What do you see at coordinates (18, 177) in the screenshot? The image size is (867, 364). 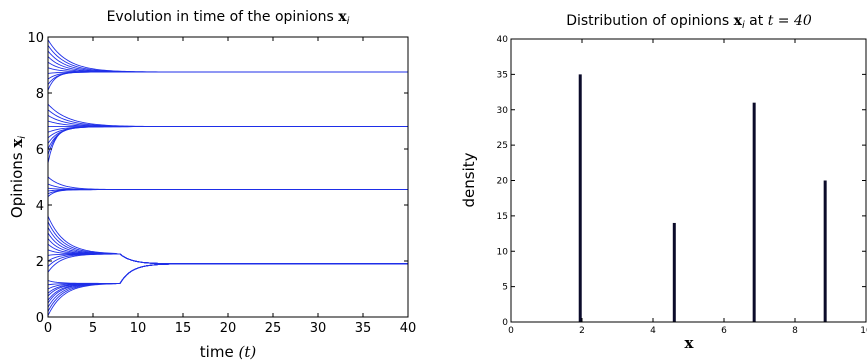 I see `chart1-ylabel: Opinions xi` at bounding box center [18, 177].